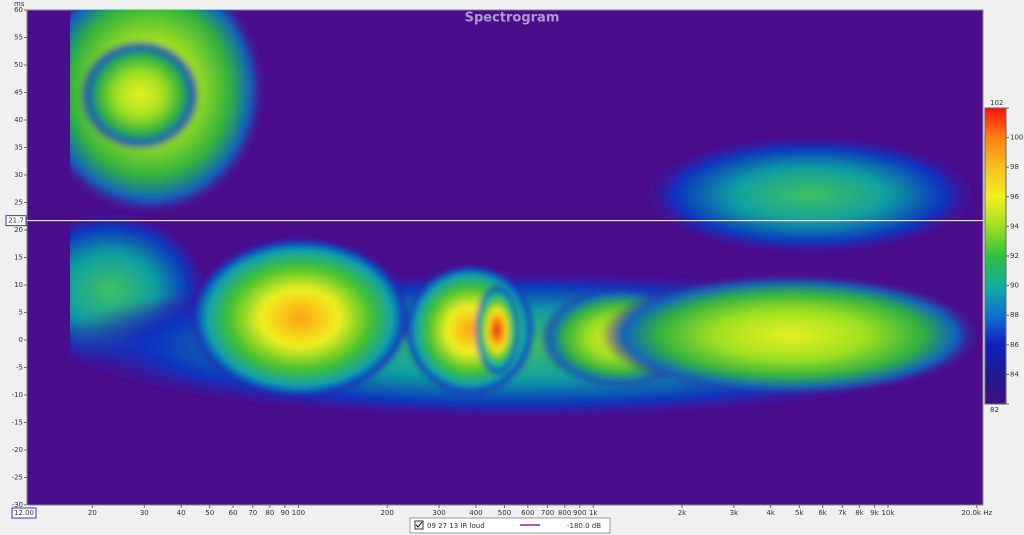 The image size is (1024, 535). Describe the element at coordinates (144, 513) in the screenshot. I see `x-tick-label: 30` at that location.